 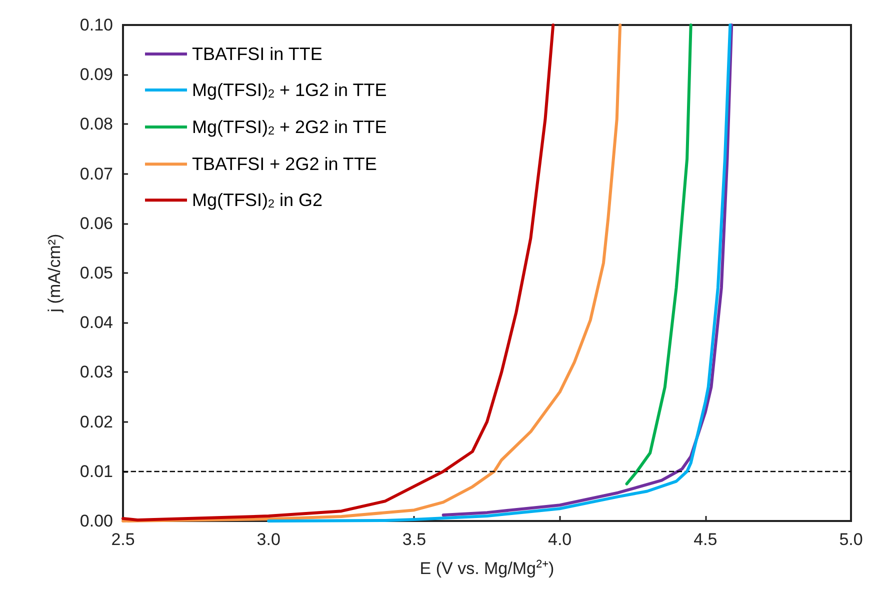 What do you see at coordinates (96, 471) in the screenshot?
I see `y-tick-label: 0.01` at bounding box center [96, 471].